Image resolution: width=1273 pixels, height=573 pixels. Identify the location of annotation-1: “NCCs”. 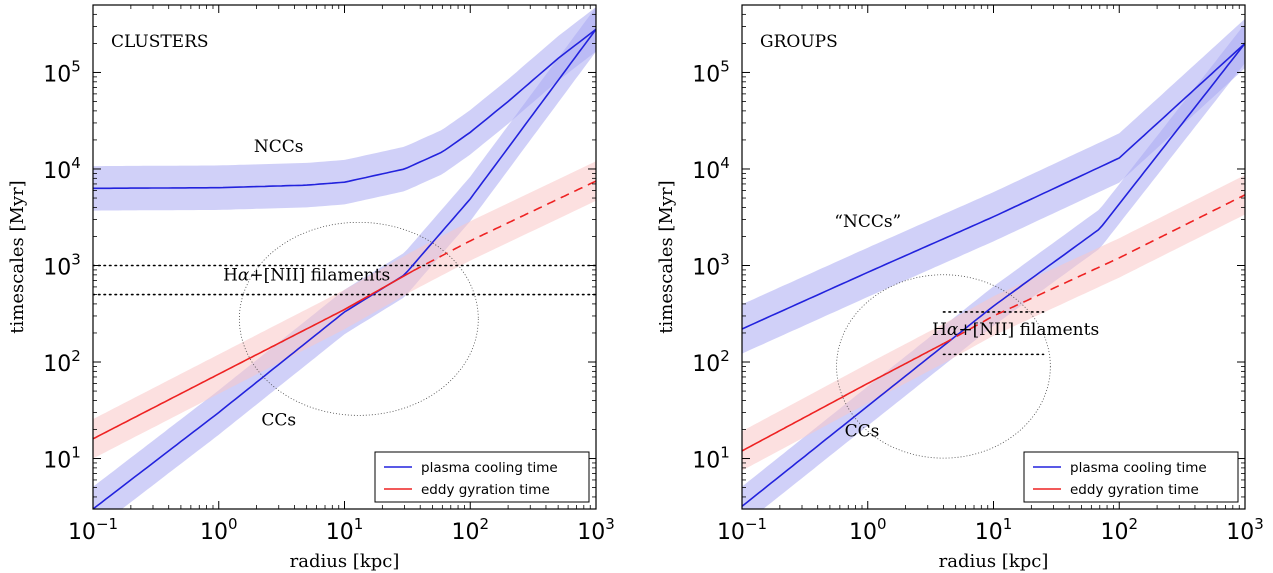
(867, 222).